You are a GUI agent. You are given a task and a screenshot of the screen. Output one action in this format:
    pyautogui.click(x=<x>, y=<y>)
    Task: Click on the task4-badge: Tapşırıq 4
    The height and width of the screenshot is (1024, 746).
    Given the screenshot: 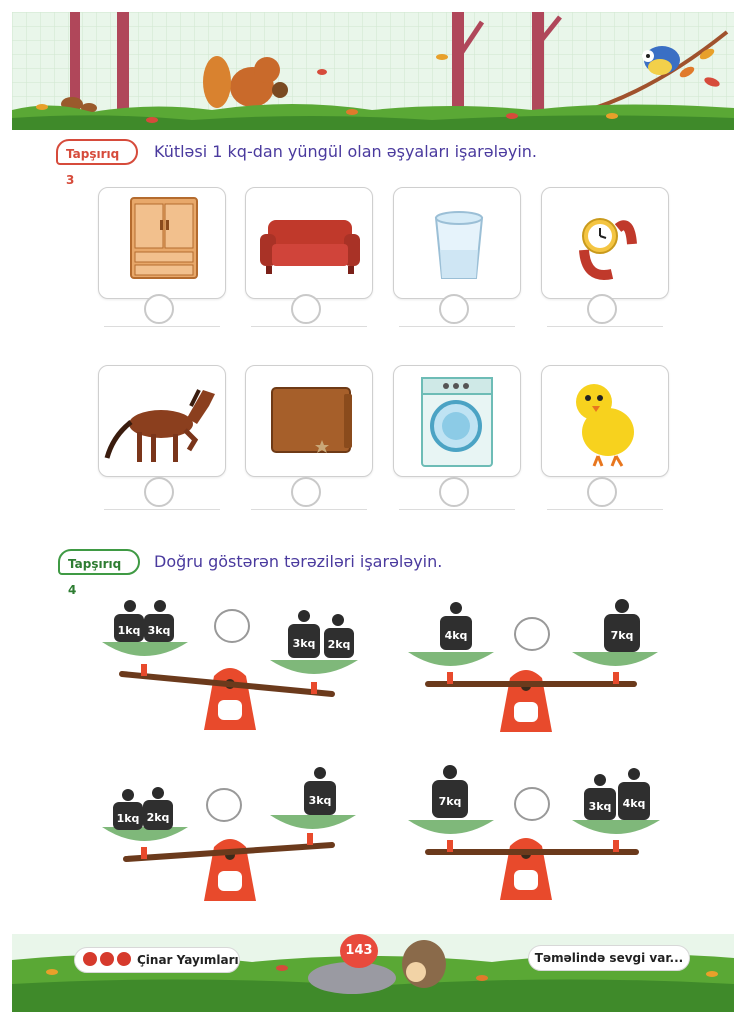 What is the action you would take?
    pyautogui.click(x=99, y=573)
    